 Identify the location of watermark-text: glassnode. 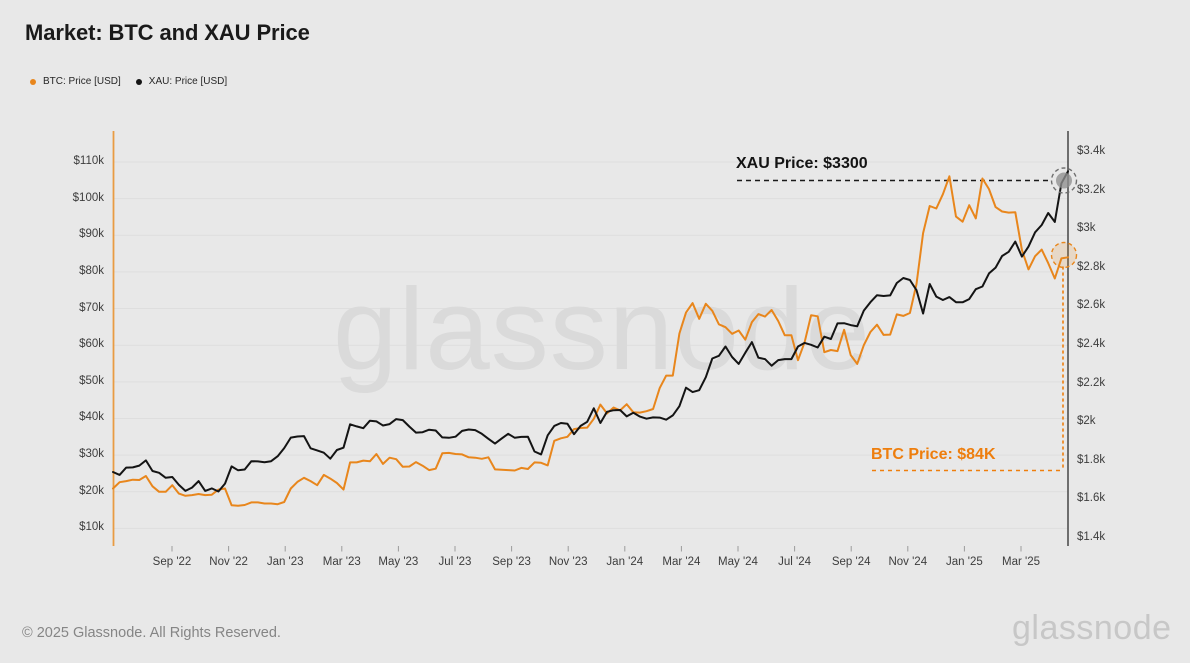
(602, 329).